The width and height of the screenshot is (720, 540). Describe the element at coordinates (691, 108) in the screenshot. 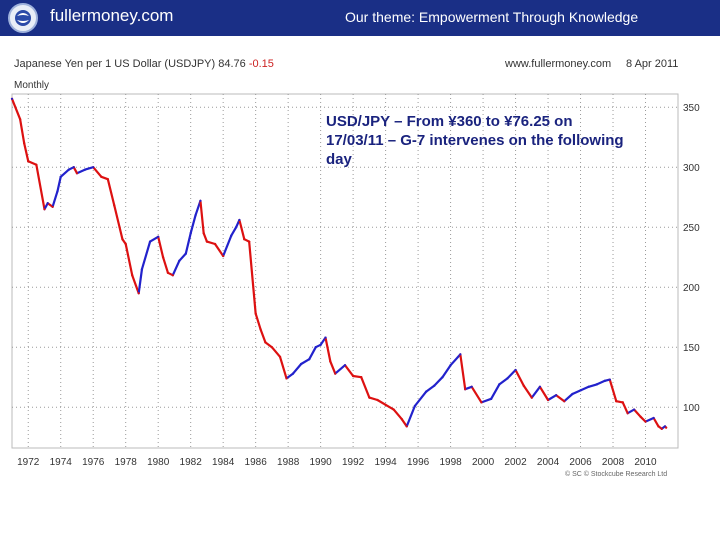

I see `y-tick-label: 350` at that location.